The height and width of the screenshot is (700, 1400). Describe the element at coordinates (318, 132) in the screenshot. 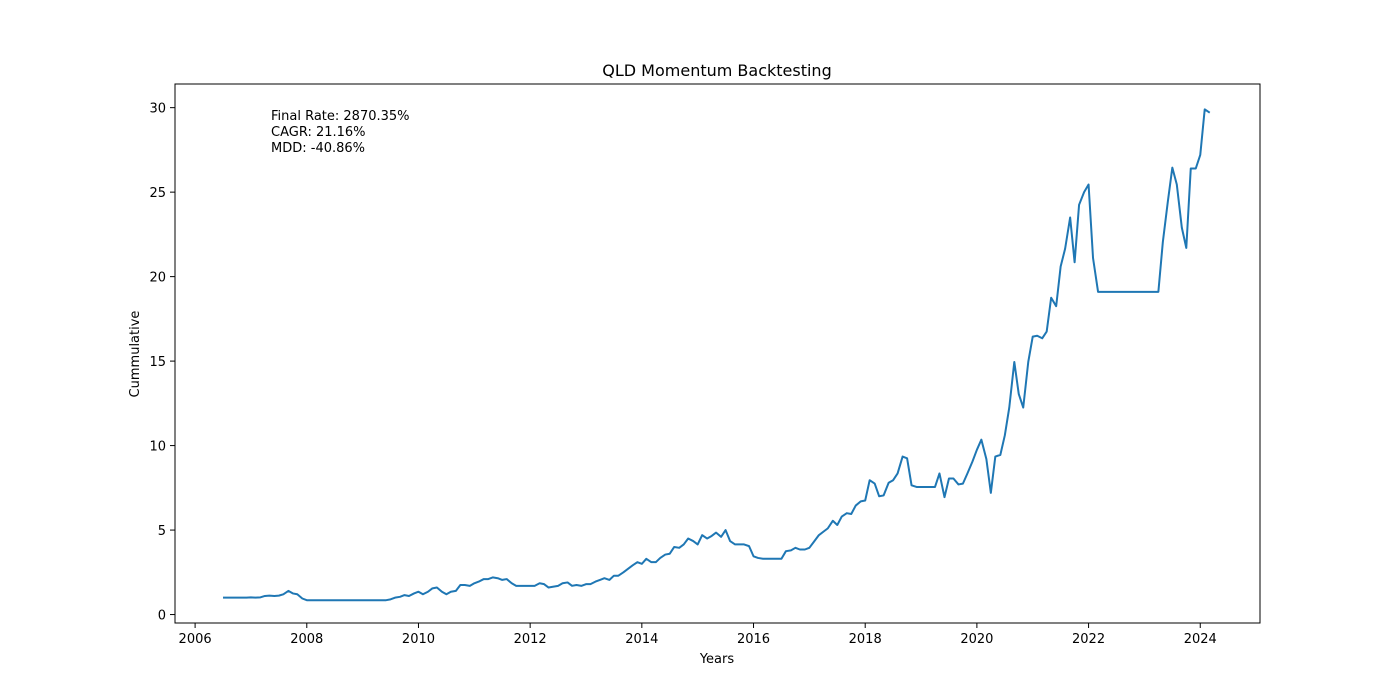

I see `annotation-cagr: CAGR: 21.16%` at that location.